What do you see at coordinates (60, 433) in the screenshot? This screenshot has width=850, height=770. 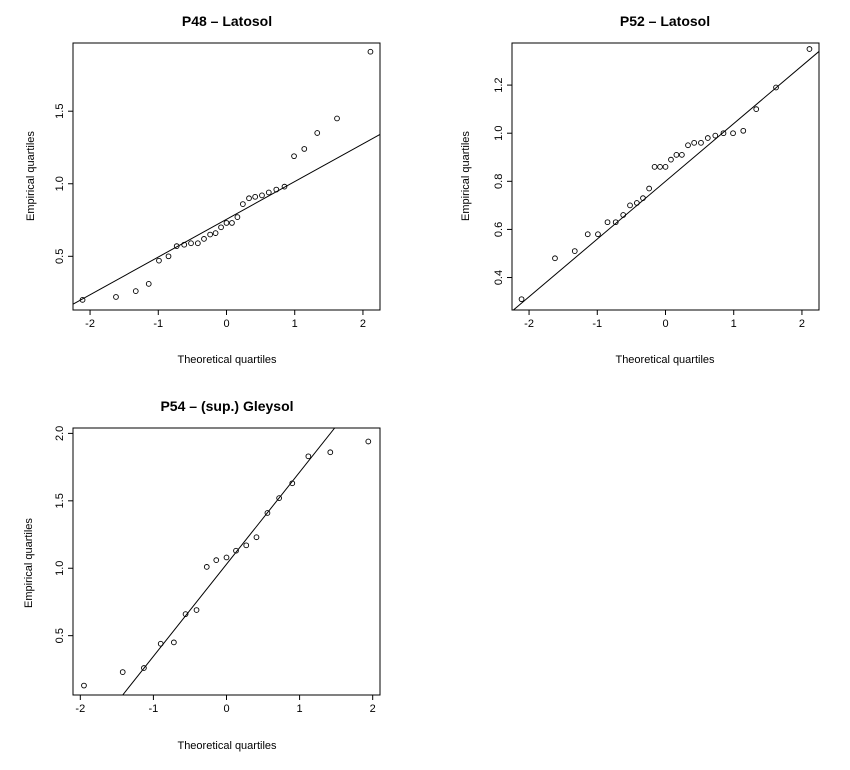 I see `y-tick-label: 2.0` at bounding box center [60, 433].